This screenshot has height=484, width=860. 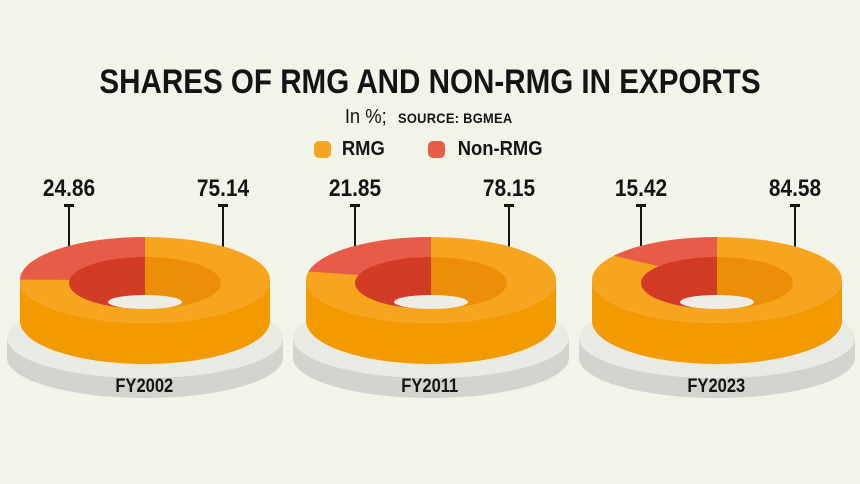 I want to click on chart-title: SHARES OF RMG AND NON-RMG IN EXPORTS, so click(x=430, y=82).